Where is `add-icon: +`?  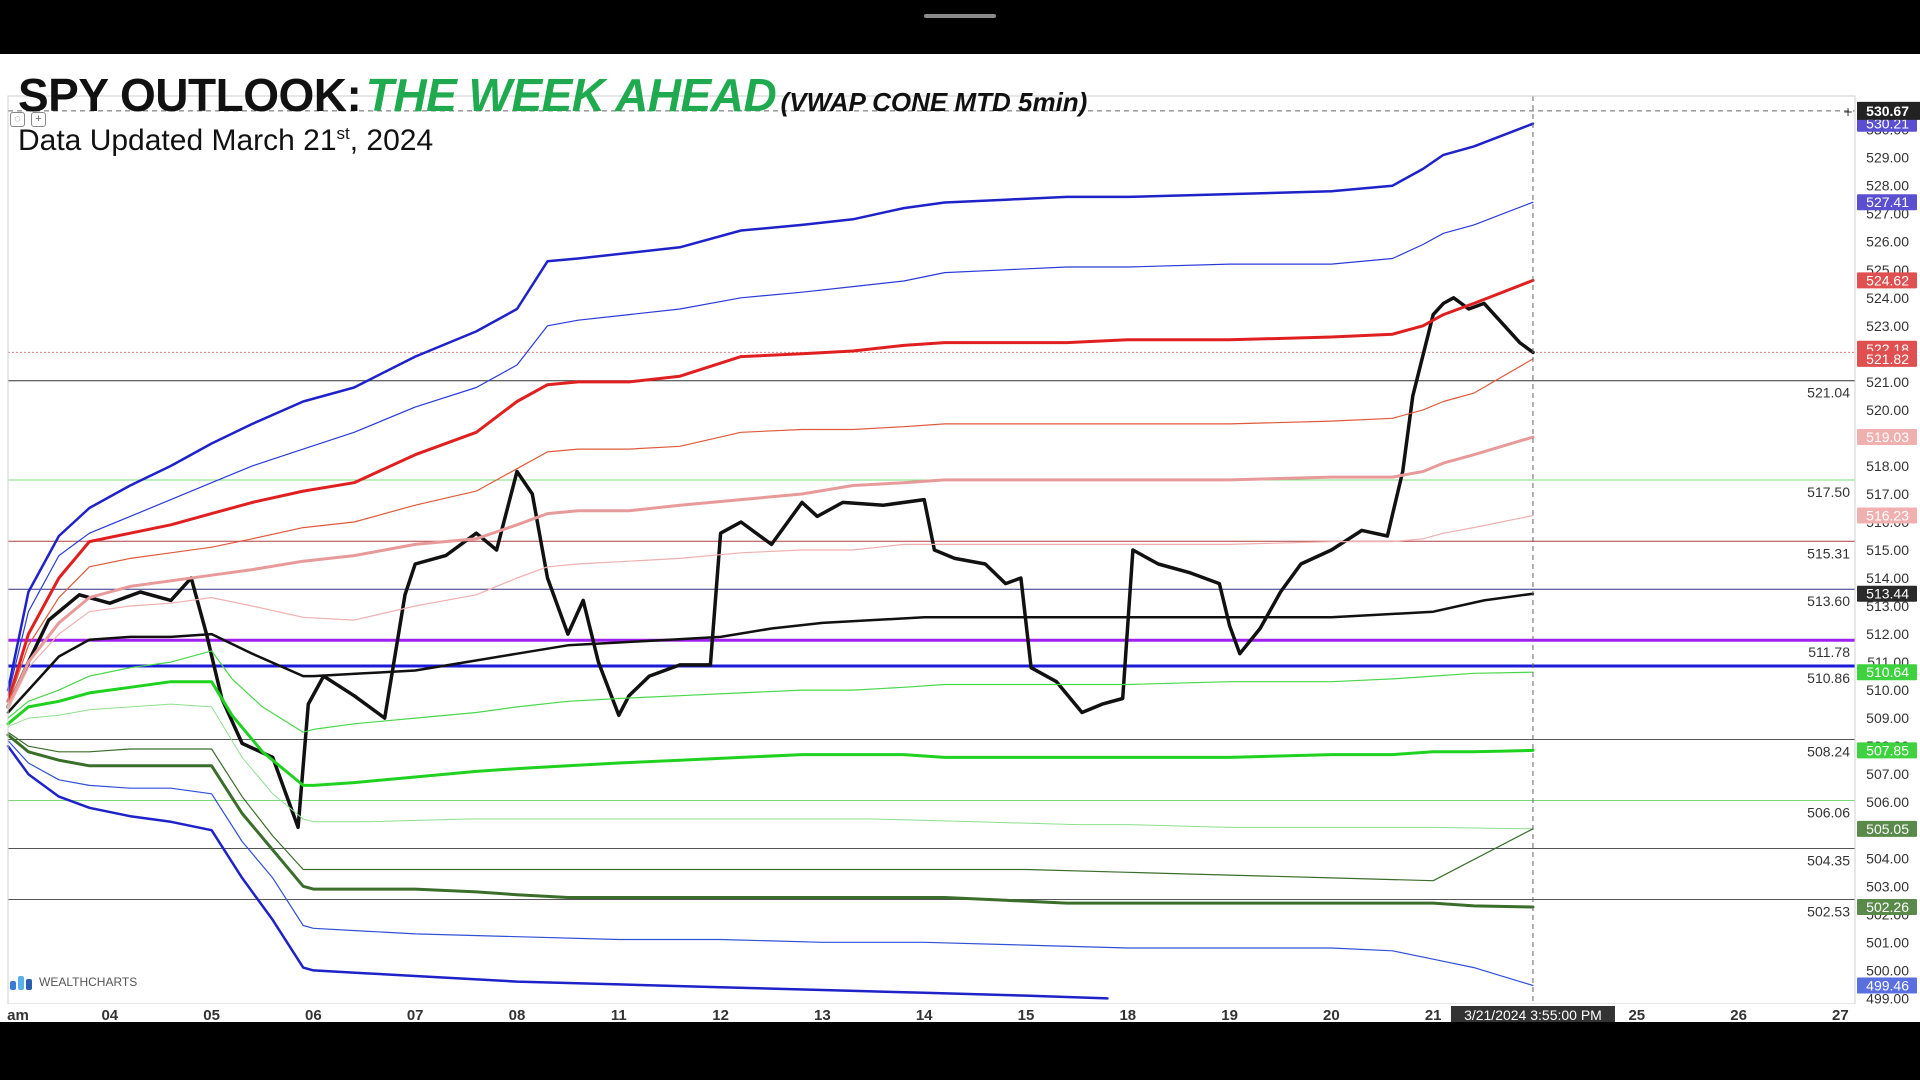 add-icon: + is located at coordinates (38, 119).